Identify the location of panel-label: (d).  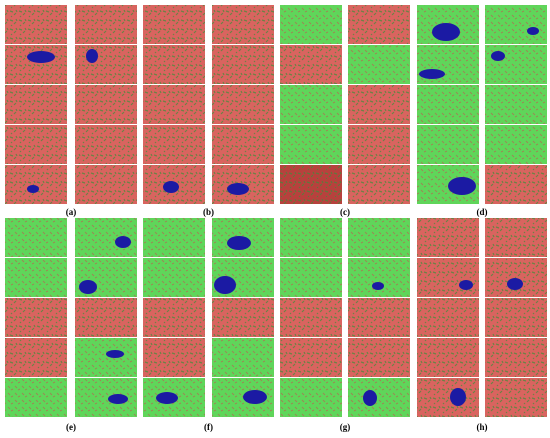
(482, 212).